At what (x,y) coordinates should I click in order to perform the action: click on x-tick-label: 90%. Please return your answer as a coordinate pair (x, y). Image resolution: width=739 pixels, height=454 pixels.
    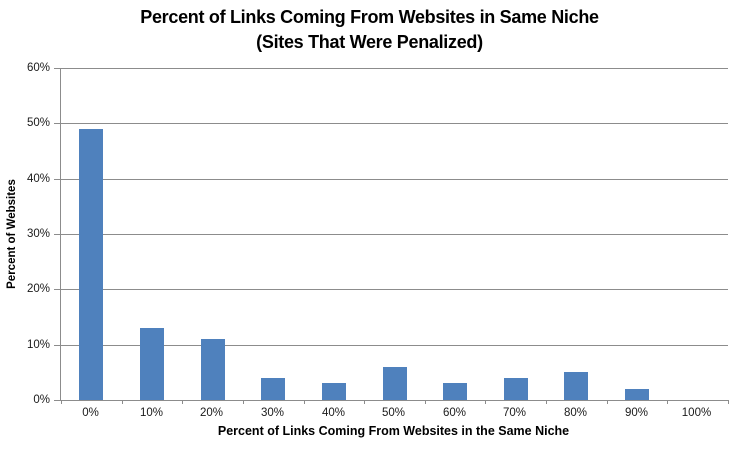
    Looking at the image, I should click on (636, 413).